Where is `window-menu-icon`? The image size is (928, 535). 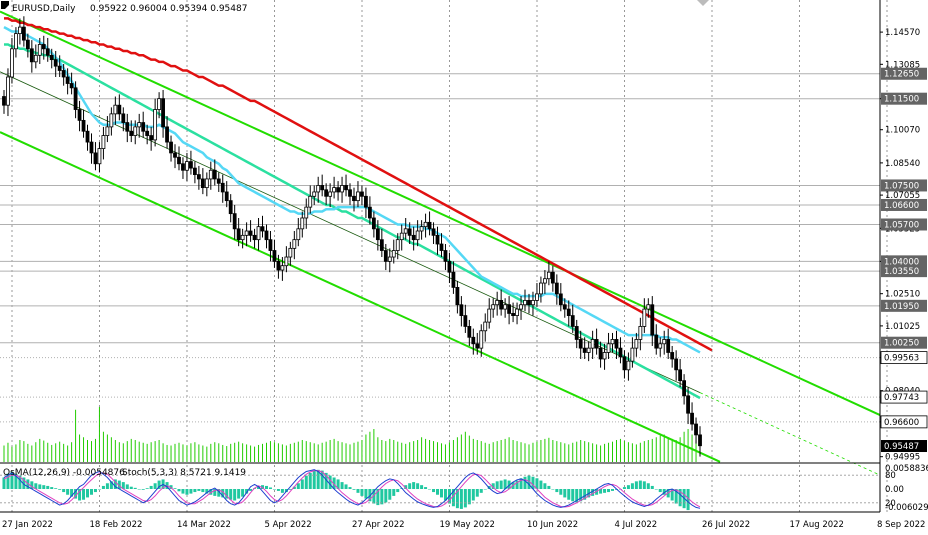
window-menu-icon is located at coordinates (5, 5).